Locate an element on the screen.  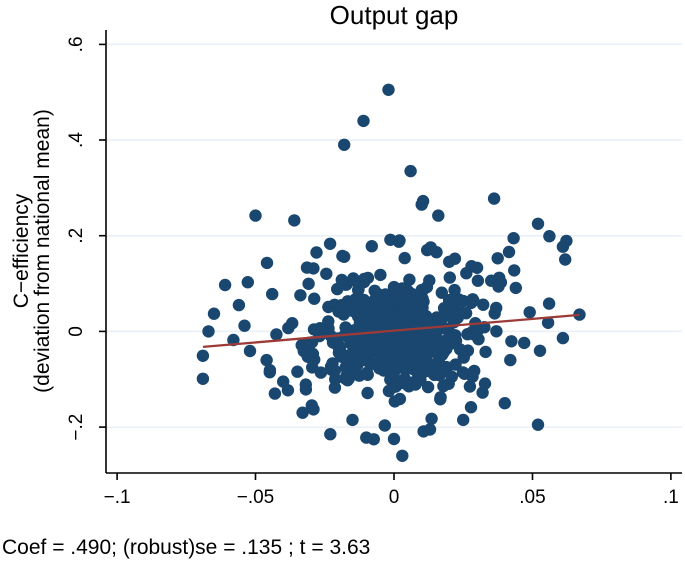
y-tick-label: .4 is located at coordinates (76, 140).